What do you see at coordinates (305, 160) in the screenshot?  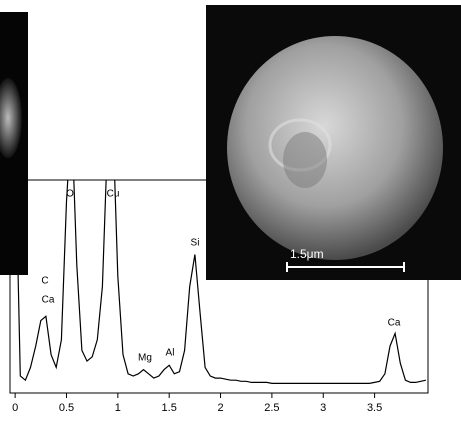 I see `sem-feature` at bounding box center [305, 160].